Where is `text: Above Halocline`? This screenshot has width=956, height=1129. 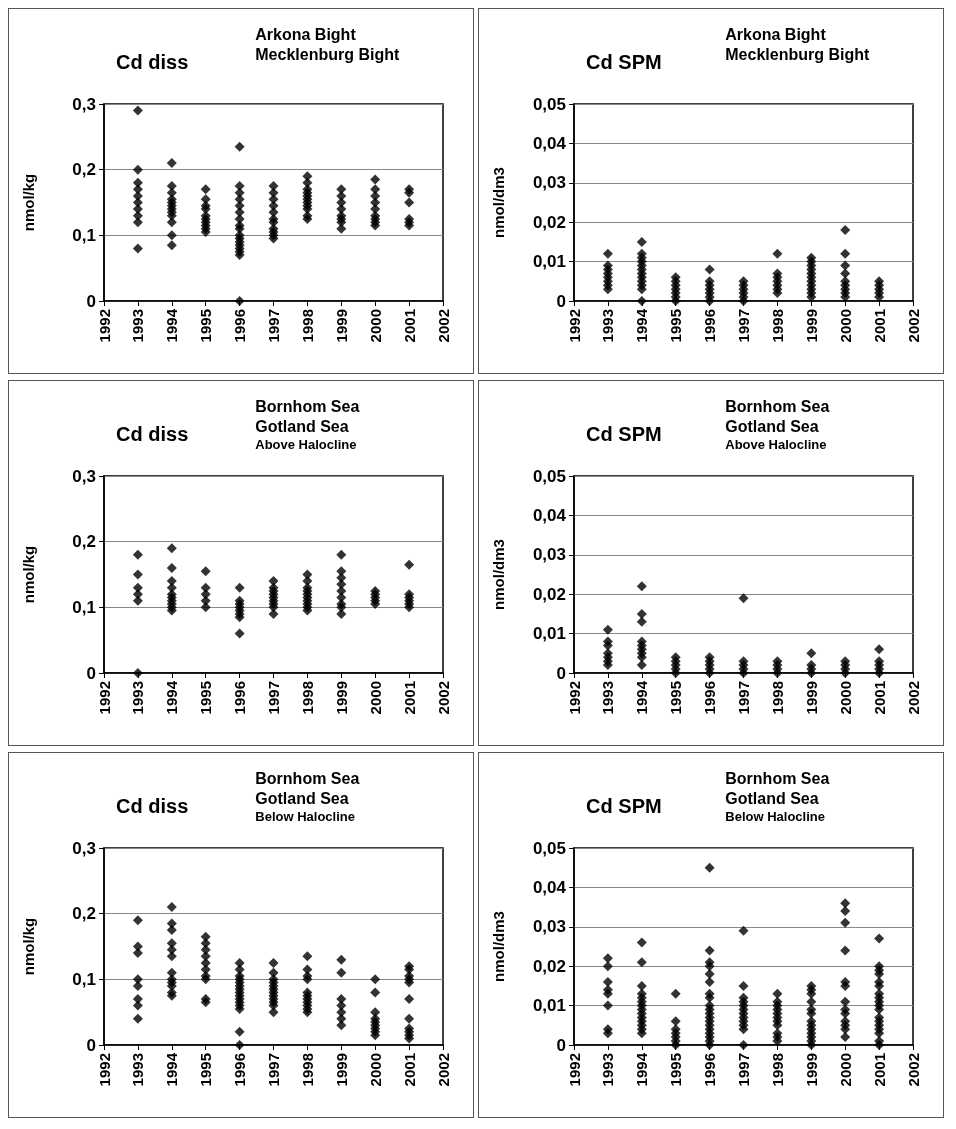 text: Above Halocline is located at coordinates (306, 444).